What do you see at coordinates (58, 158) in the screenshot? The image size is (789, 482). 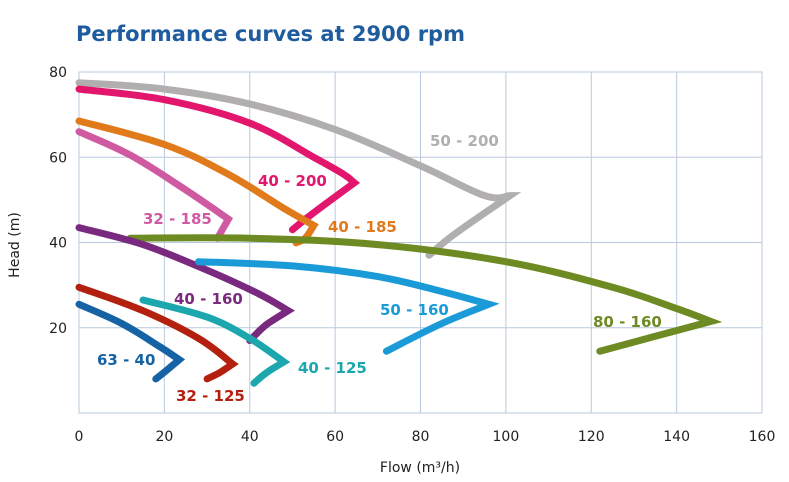 I see `y-tick-label: 60` at bounding box center [58, 158].